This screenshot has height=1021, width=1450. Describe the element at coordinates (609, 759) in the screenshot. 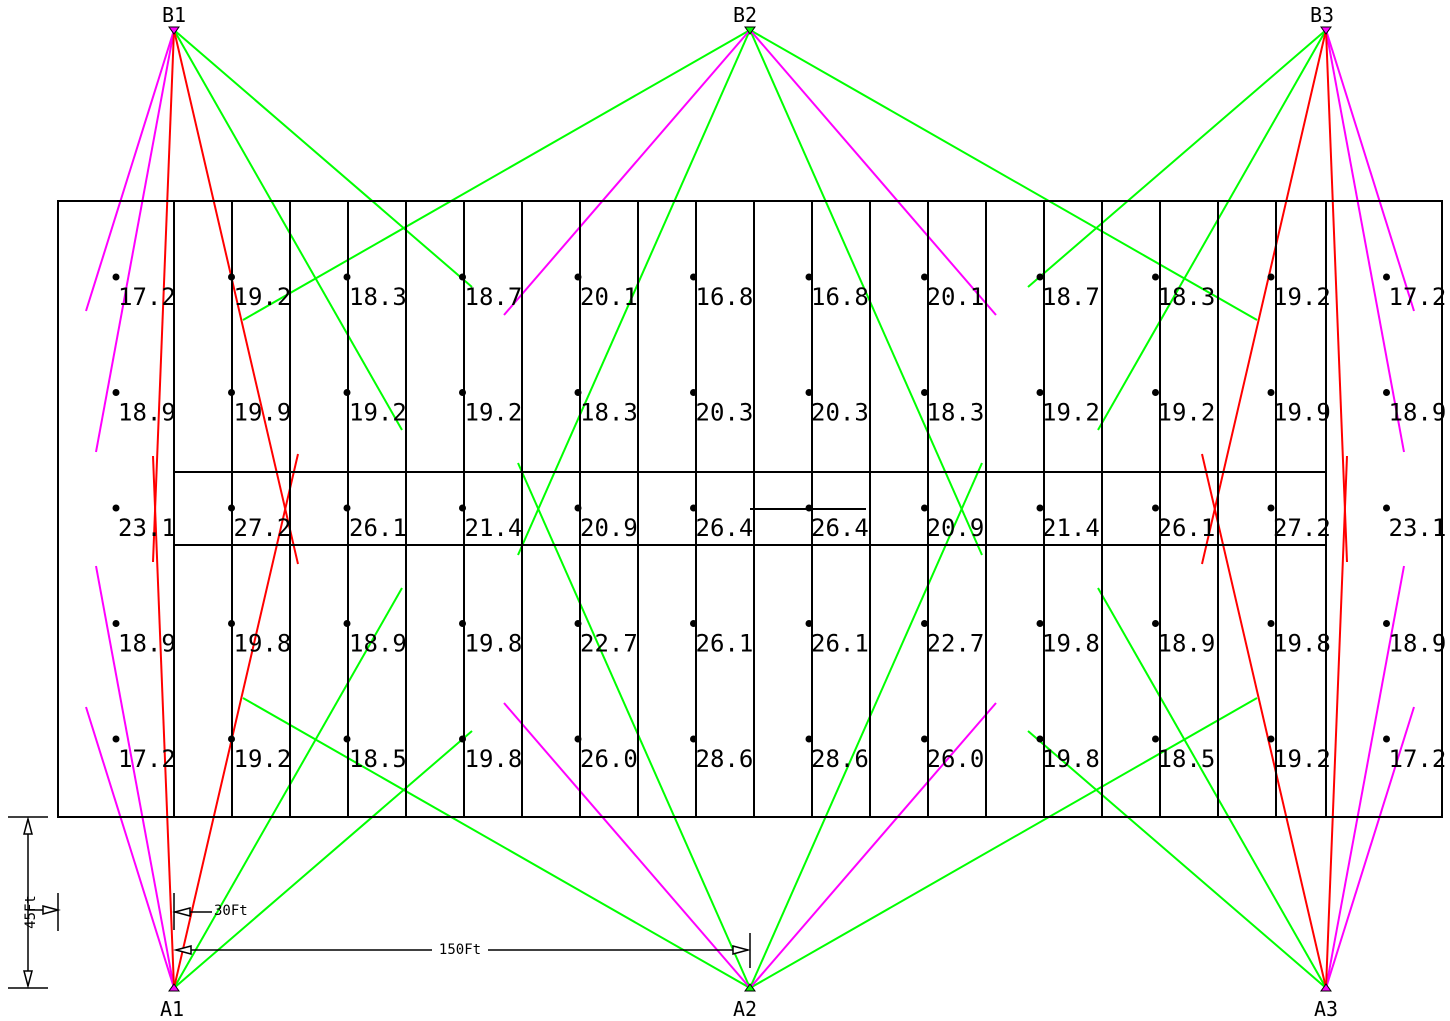

I see `grid-point-value: 26.0` at that location.